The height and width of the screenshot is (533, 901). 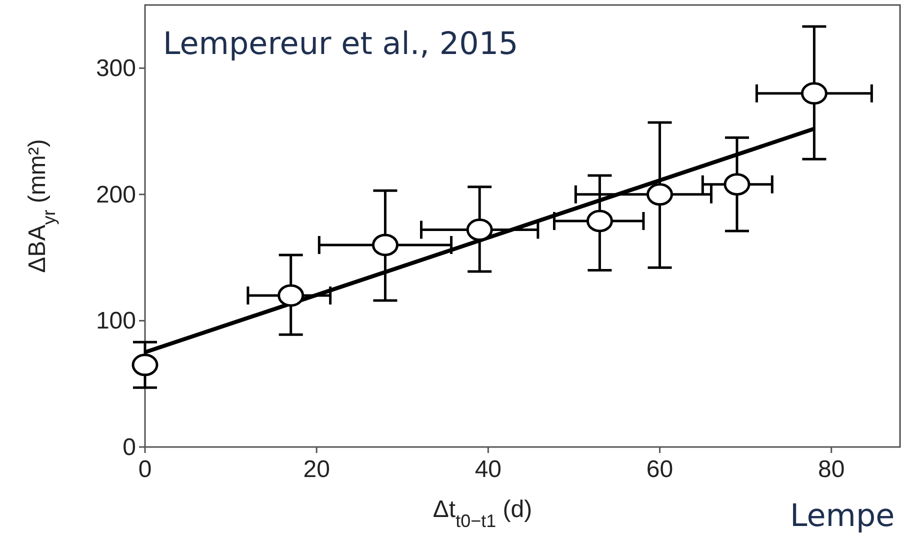 I want to click on text: Lempe, so click(x=842, y=515).